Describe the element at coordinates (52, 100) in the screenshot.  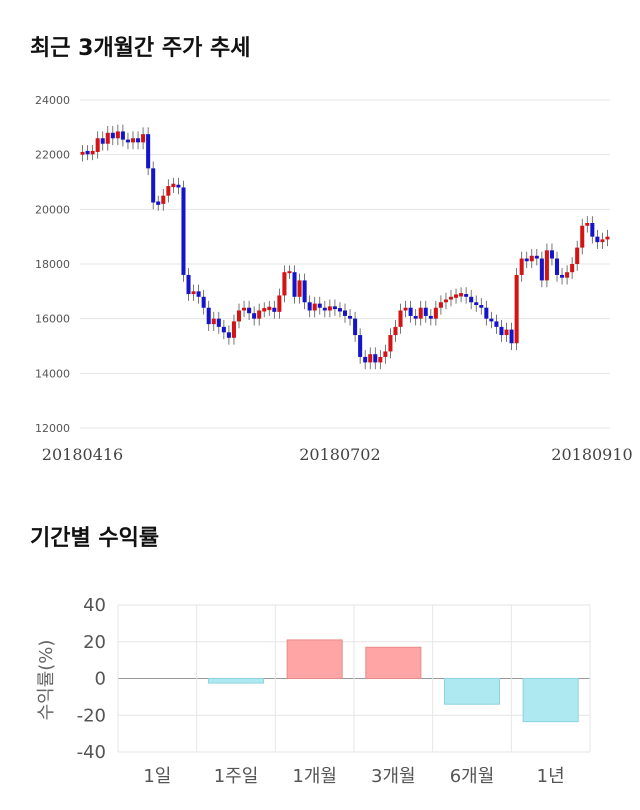
I see `price-y-tick: 24000` at that location.